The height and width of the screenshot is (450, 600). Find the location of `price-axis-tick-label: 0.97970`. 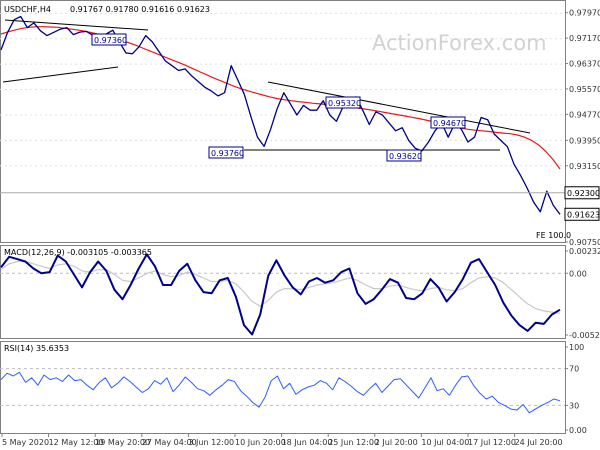

price-axis-tick-label: 0.97970 is located at coordinates (584, 13).